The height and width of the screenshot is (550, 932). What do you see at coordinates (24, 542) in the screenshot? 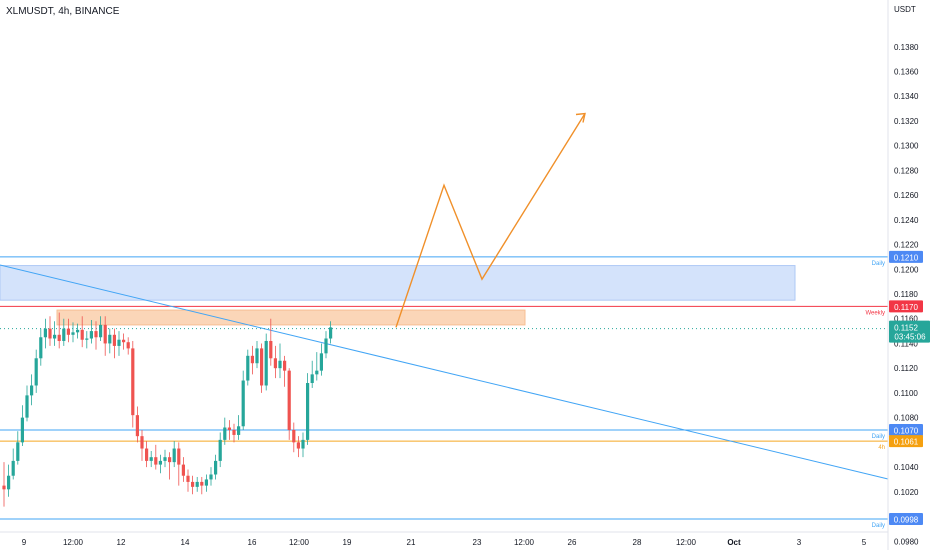
I see `x-tick-label: 9` at bounding box center [24, 542].